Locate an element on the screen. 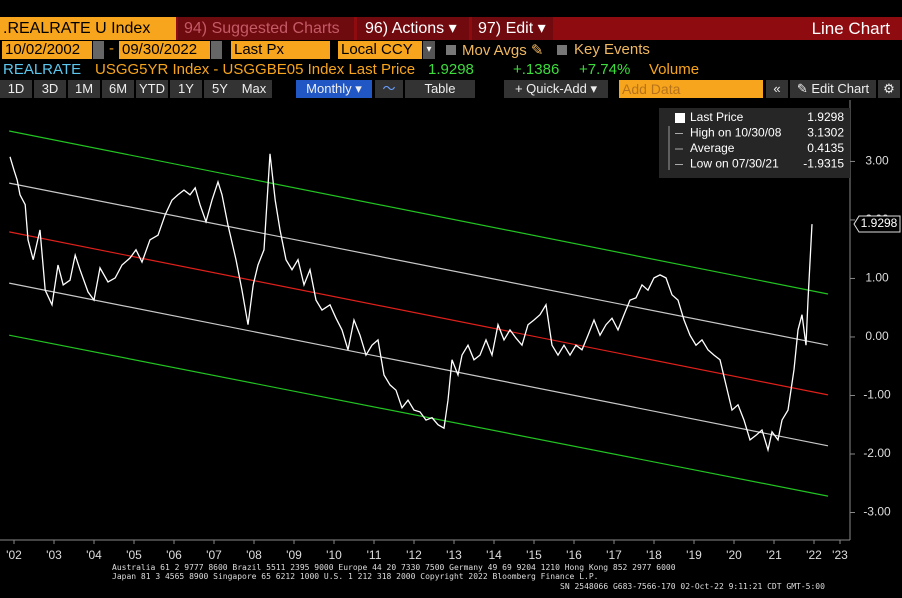  x-tick-label: '08 is located at coordinates (254, 555).